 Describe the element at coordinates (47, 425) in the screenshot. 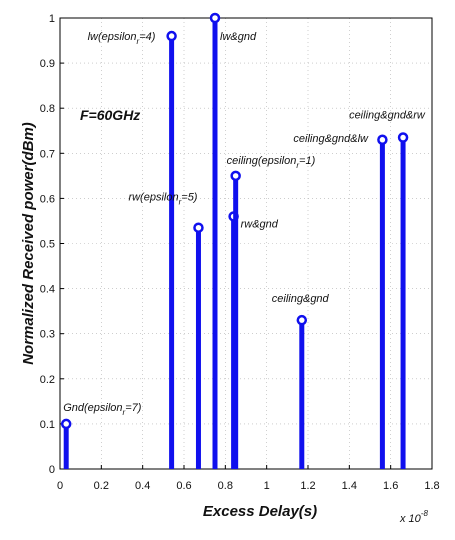

I see `y-tick-label: 0.1` at that location.